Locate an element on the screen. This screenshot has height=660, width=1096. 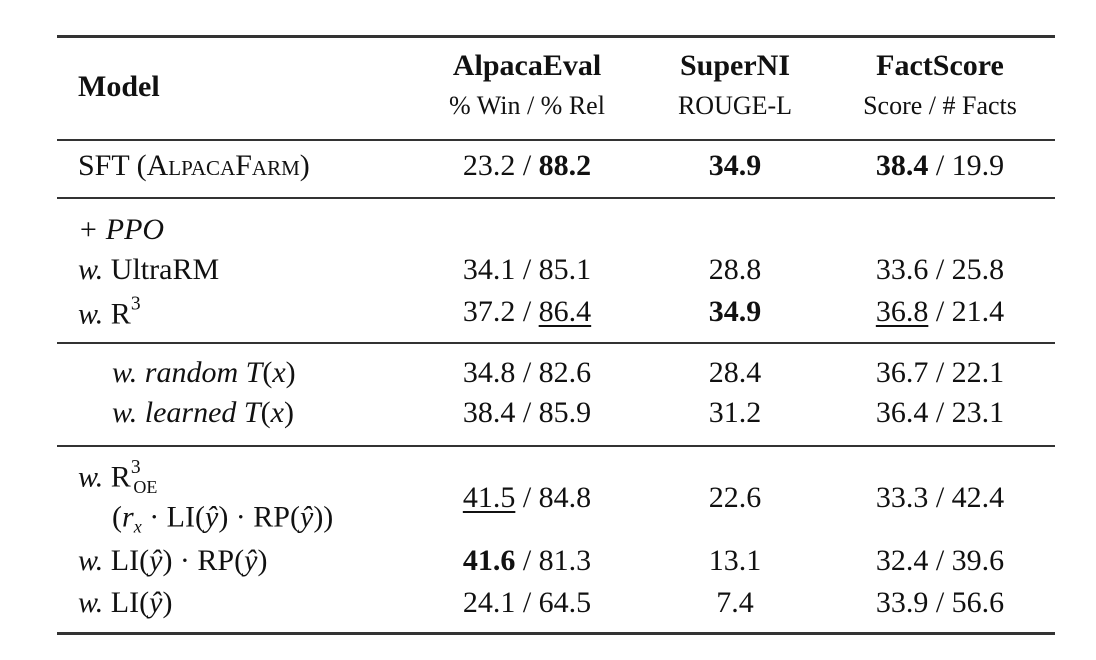
model-name: + PPO is located at coordinates (121, 230).